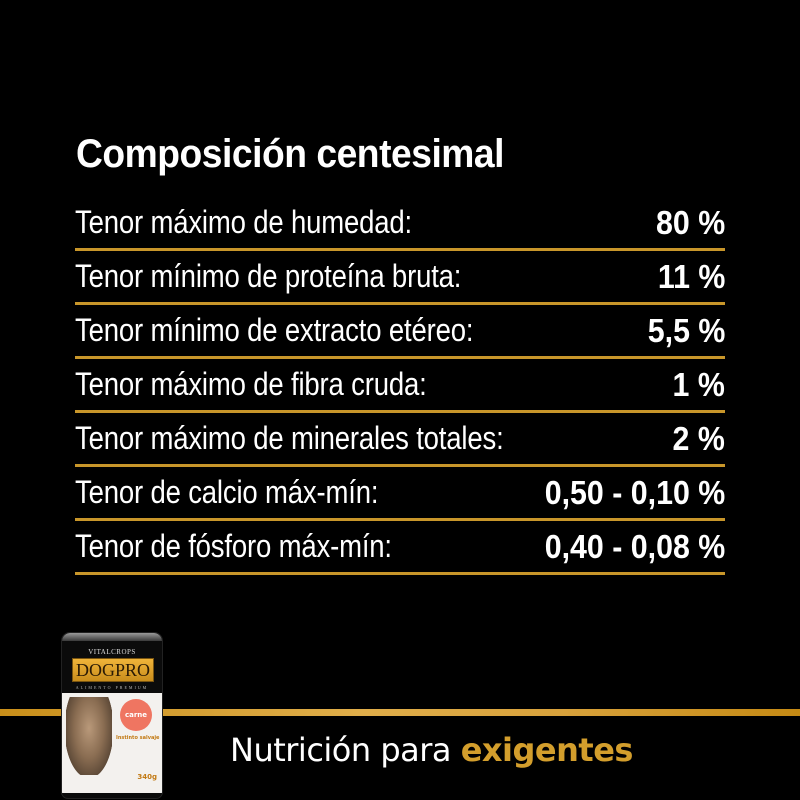  Describe the element at coordinates (289, 438) in the screenshot. I see `row-label: Tenor máximo de minerales totales:` at that location.